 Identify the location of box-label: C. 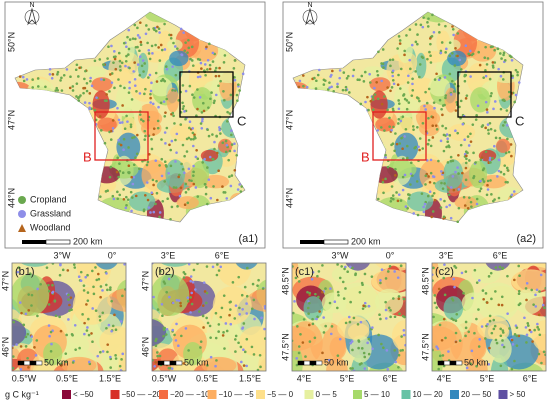
(241, 120).